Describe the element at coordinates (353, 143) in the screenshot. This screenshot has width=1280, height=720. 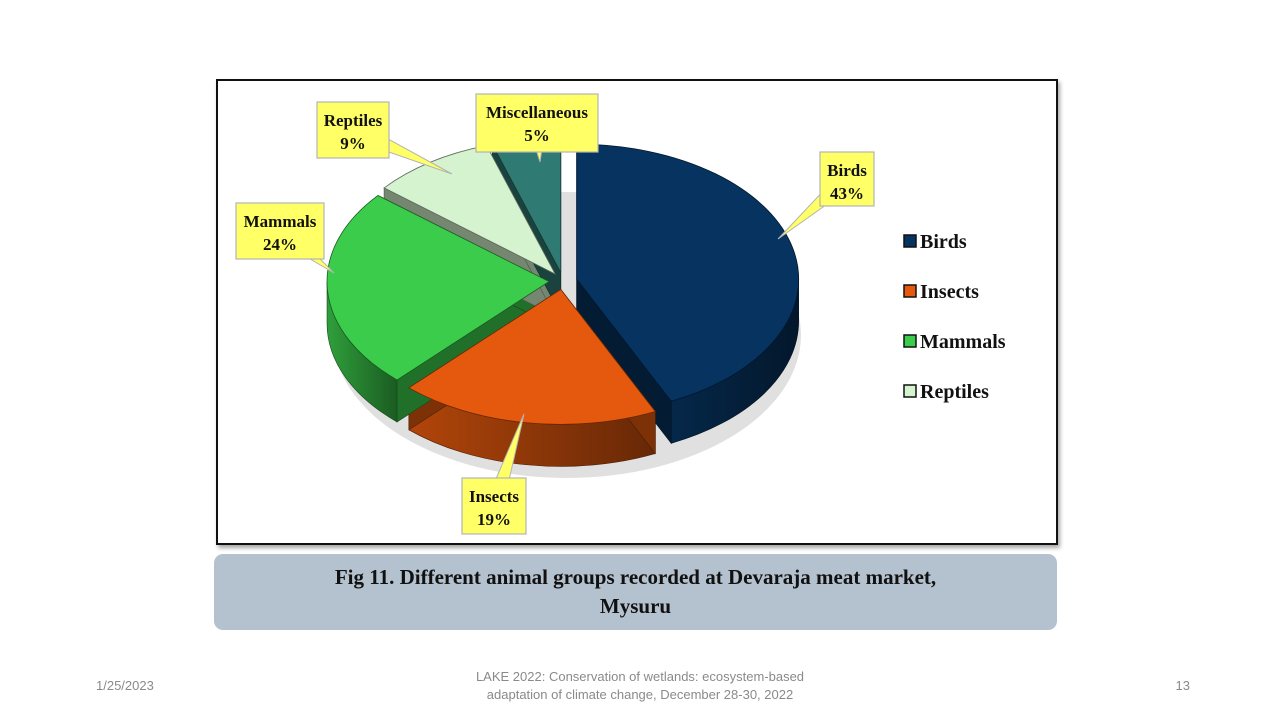
I see `callout-value-reptiles: 9%` at that location.